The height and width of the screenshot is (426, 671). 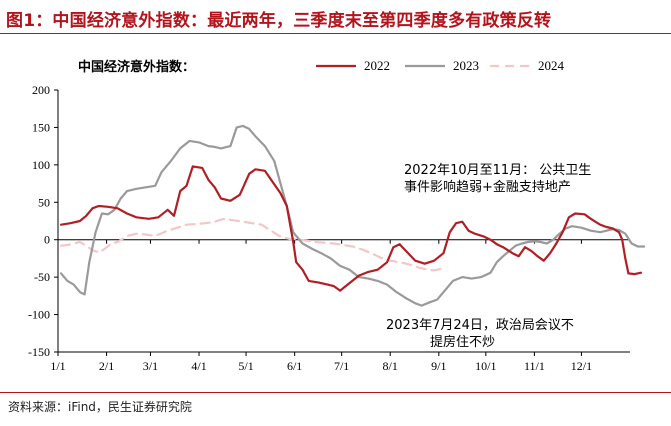 I want to click on x-tick-label: 11/1, so click(x=534, y=366).